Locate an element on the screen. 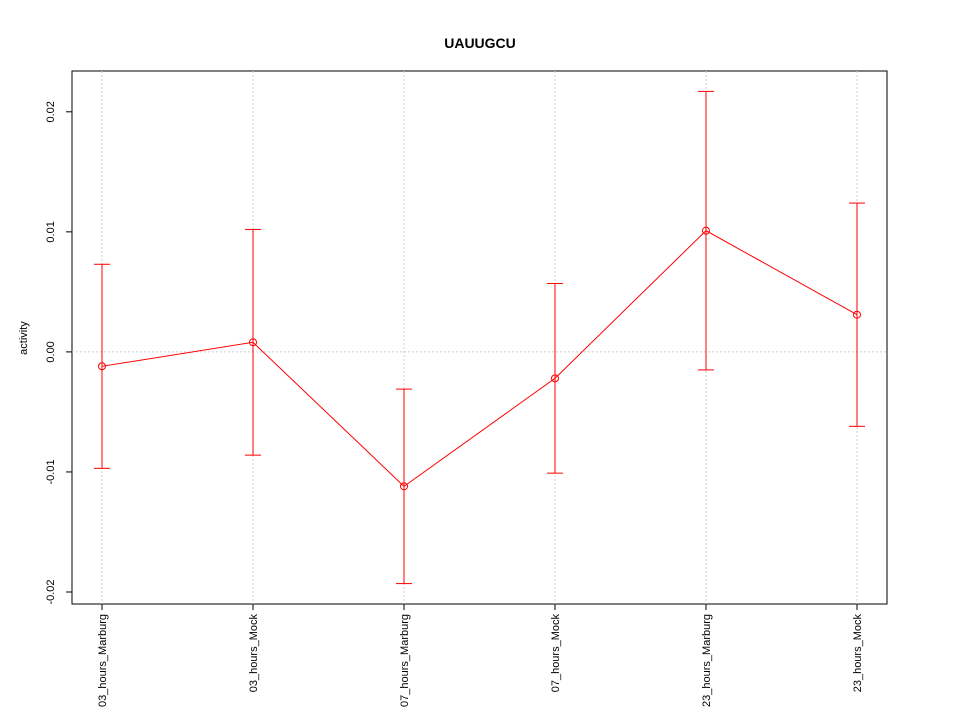 This screenshot has width=960, height=725. y-tick-label: 0.01 is located at coordinates (51, 231).